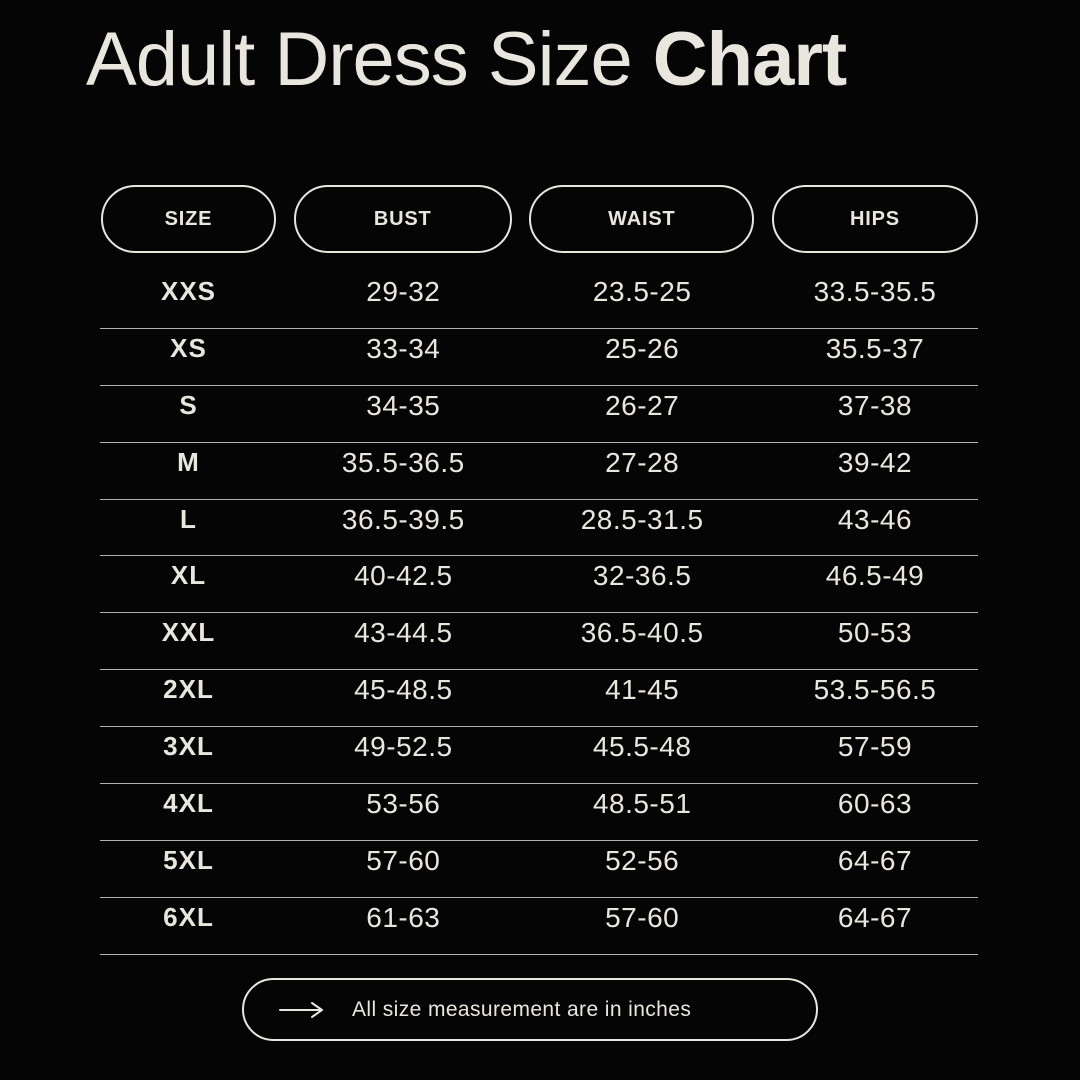 Image resolution: width=1080 pixels, height=1080 pixels. Describe the element at coordinates (642, 747) in the screenshot. I see `waist-value: 45.5-48` at that location.